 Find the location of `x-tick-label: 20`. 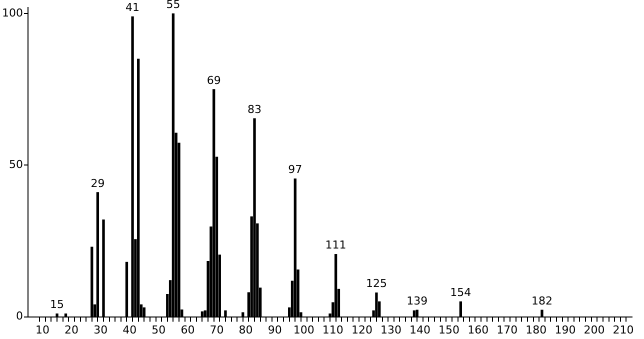

x-tick-label: 20 is located at coordinates (71, 329).